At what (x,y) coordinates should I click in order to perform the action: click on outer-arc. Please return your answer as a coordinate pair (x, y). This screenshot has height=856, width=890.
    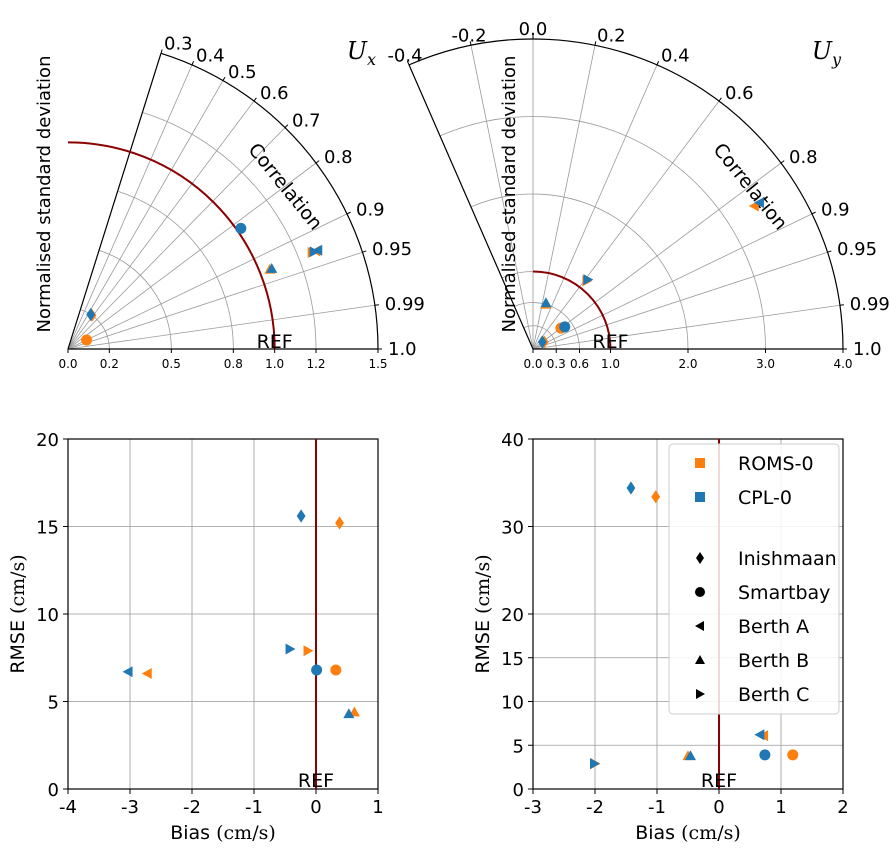
    Looking at the image, I should click on (269, 201).